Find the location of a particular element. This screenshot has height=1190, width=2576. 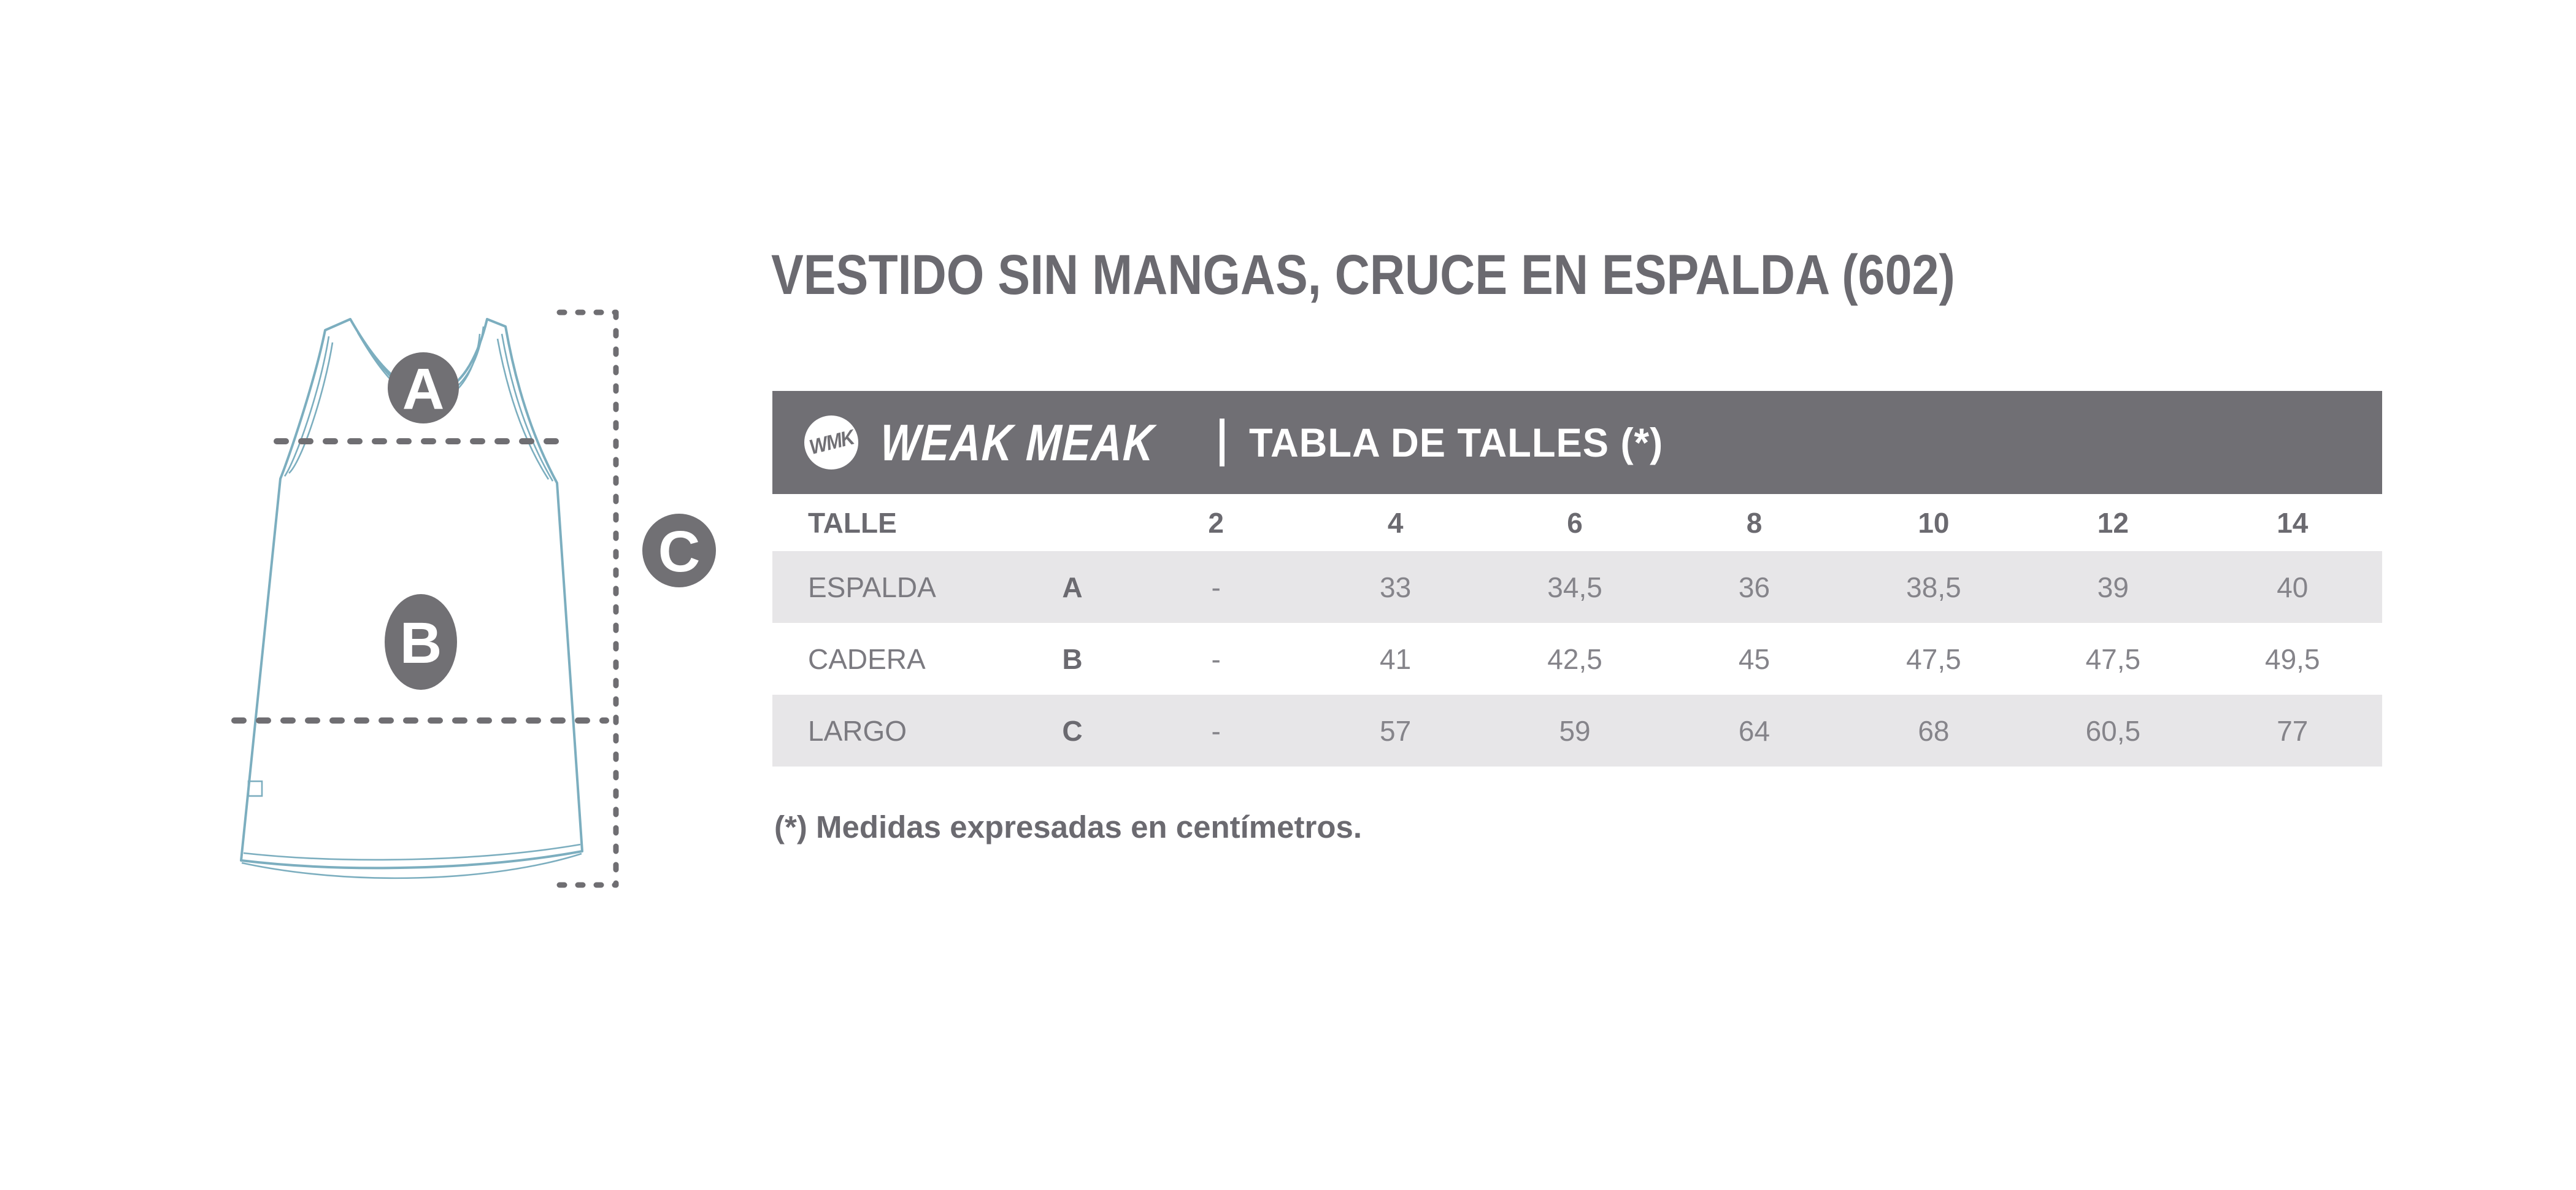

cell-value: 68 is located at coordinates (1934, 730).